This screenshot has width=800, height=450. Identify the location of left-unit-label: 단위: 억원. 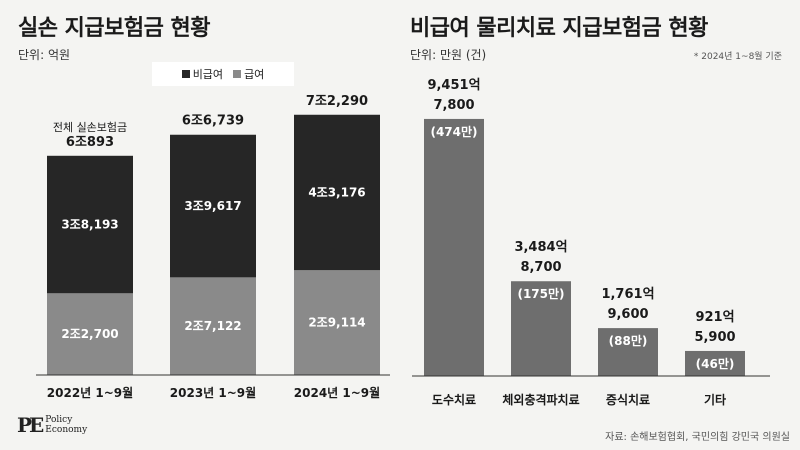
(44, 55).